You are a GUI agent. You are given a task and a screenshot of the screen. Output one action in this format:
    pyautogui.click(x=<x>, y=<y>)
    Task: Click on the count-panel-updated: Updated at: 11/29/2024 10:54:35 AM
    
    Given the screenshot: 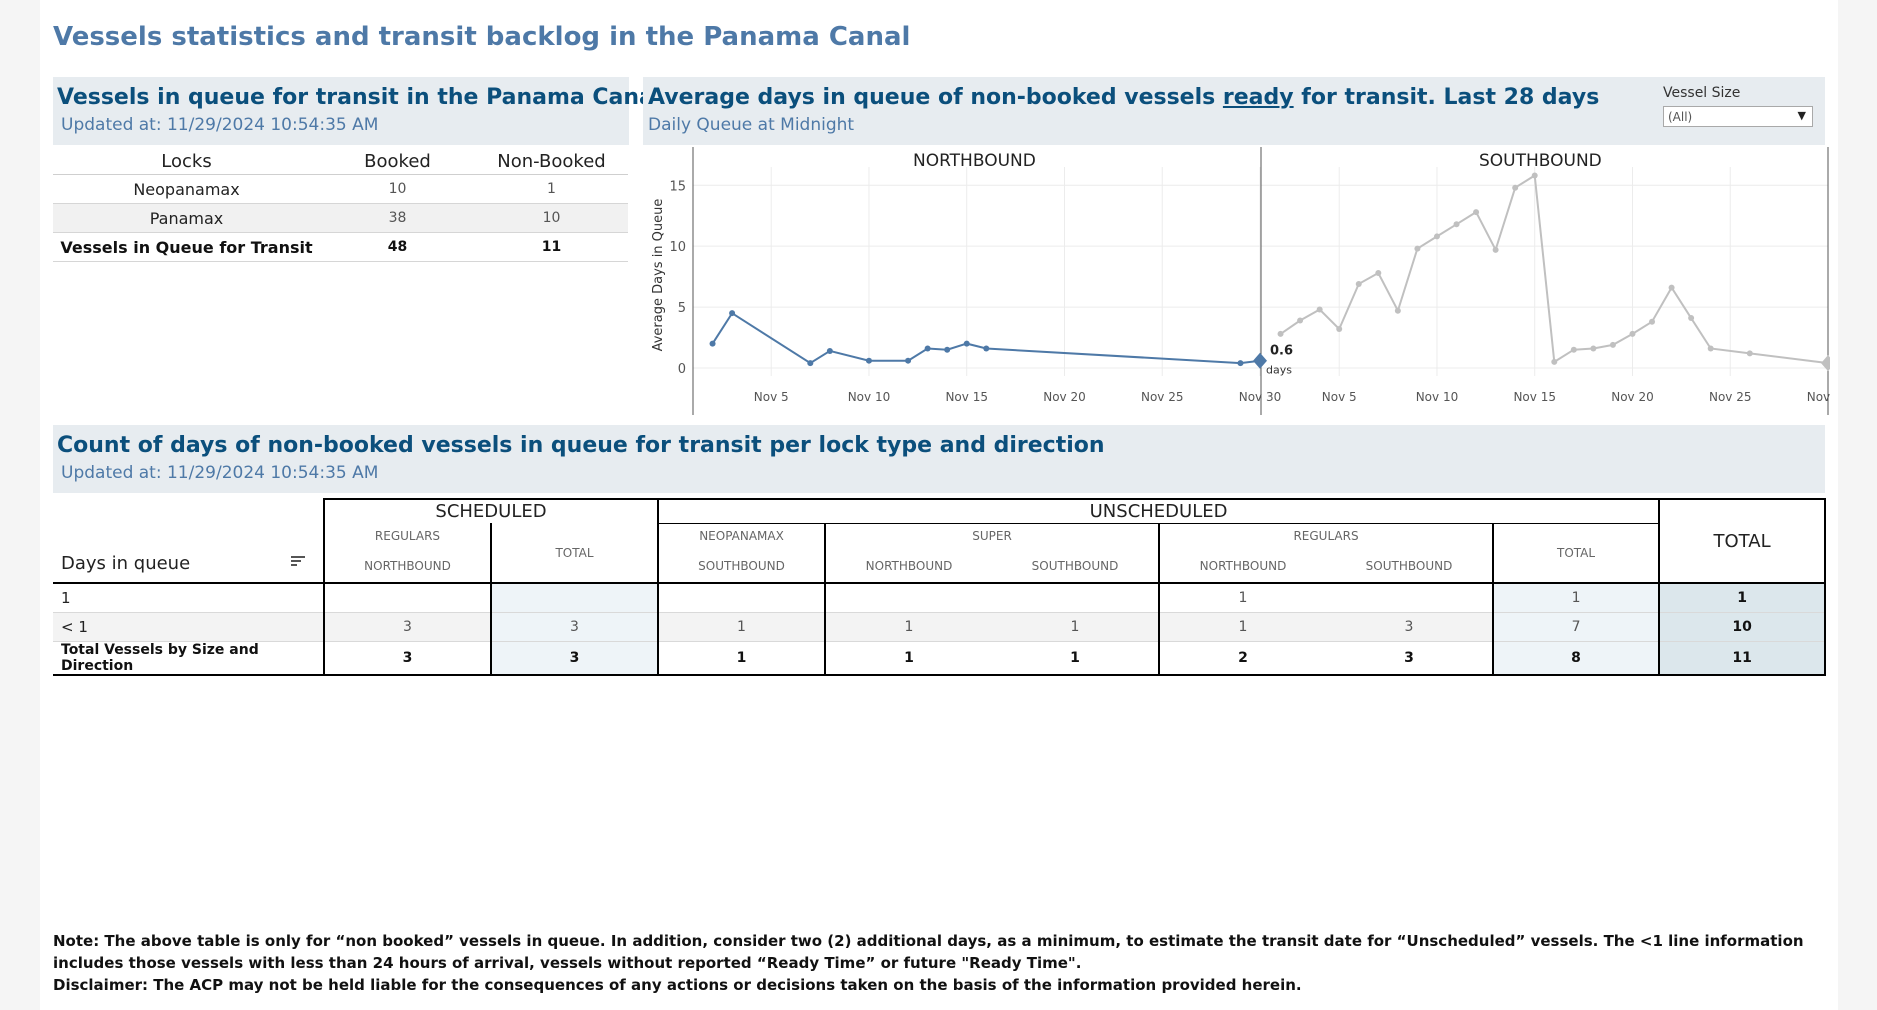 What is the action you would take?
    pyautogui.click(x=220, y=473)
    